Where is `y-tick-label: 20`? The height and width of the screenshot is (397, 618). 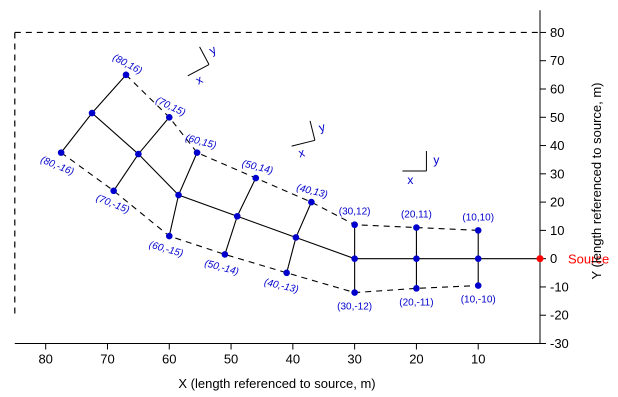
y-tick-label: 20 is located at coordinates (557, 202).